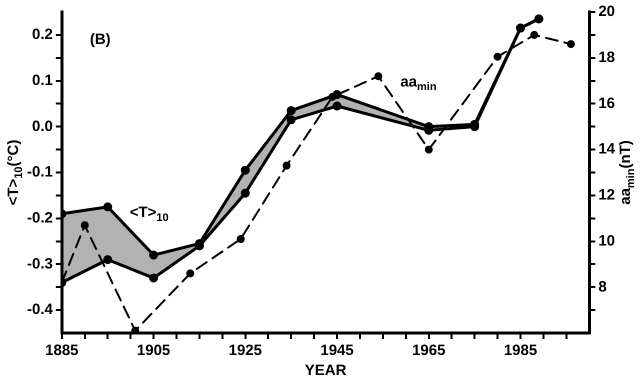 Image resolution: width=640 pixels, height=381 pixels. Describe the element at coordinates (245, 351) in the screenshot. I see `x-tick-label: 1925` at that location.